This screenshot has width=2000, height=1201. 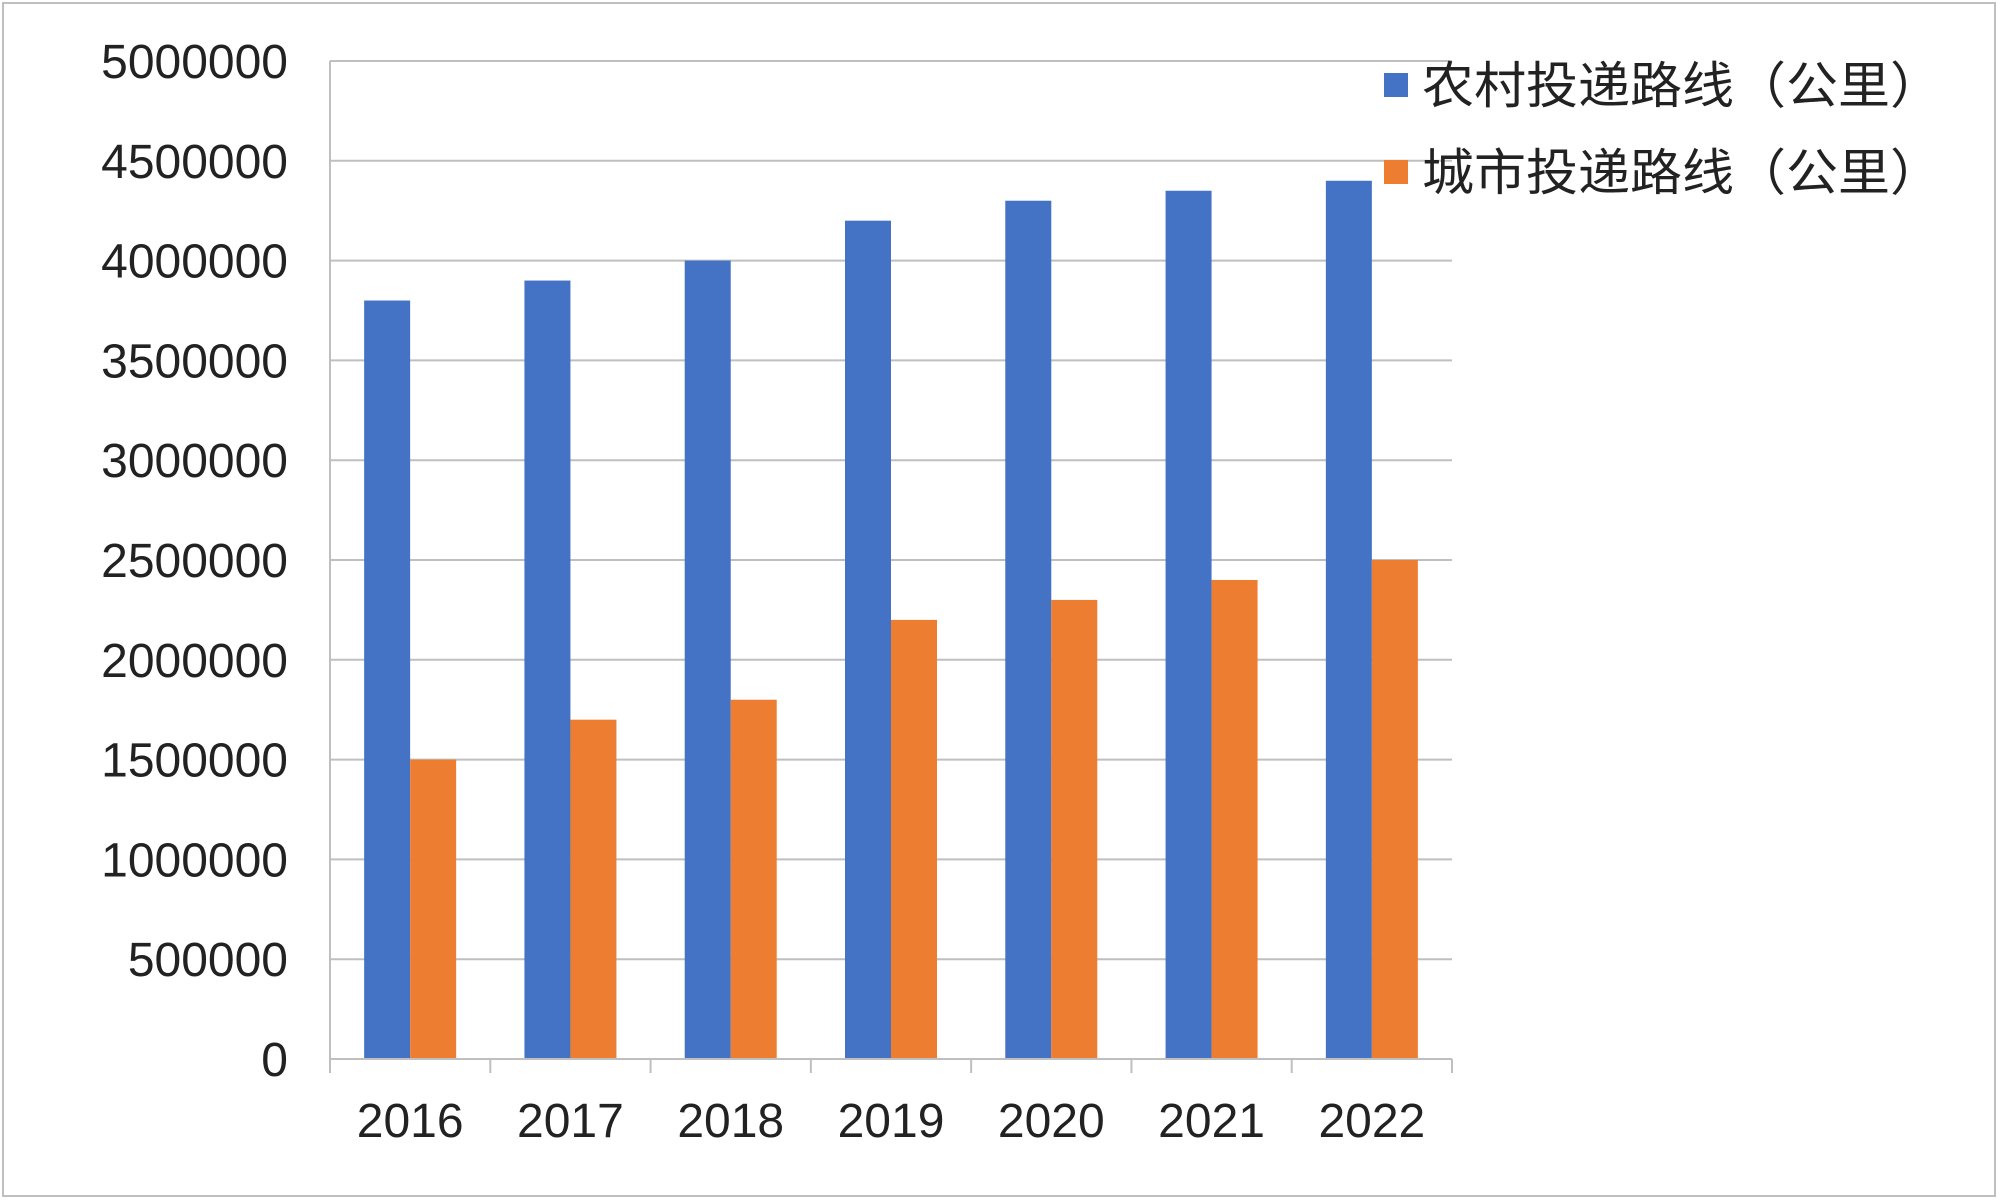 What do you see at coordinates (753, 879) in the screenshot?
I see `bar-urban-2018` at bounding box center [753, 879].